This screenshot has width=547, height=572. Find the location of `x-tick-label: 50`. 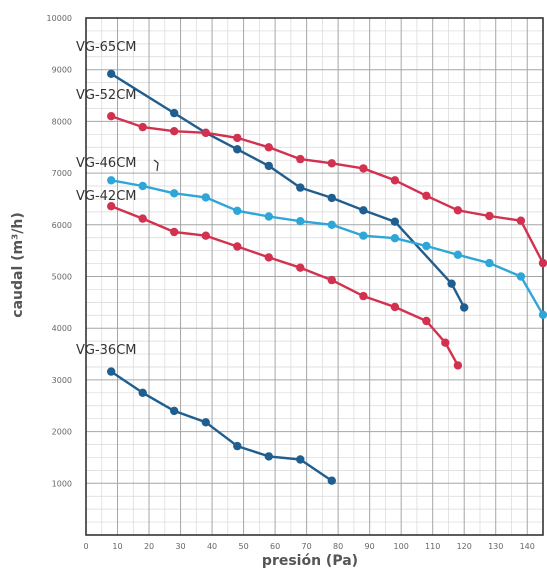

x-tick-label: 50 is located at coordinates (243, 546).